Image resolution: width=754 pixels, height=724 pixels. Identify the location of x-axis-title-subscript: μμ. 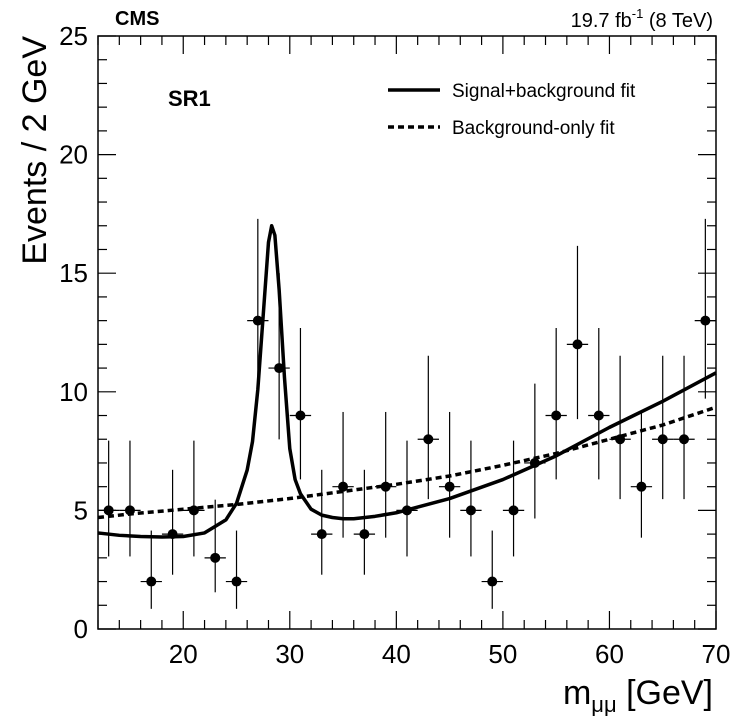
(603, 704).